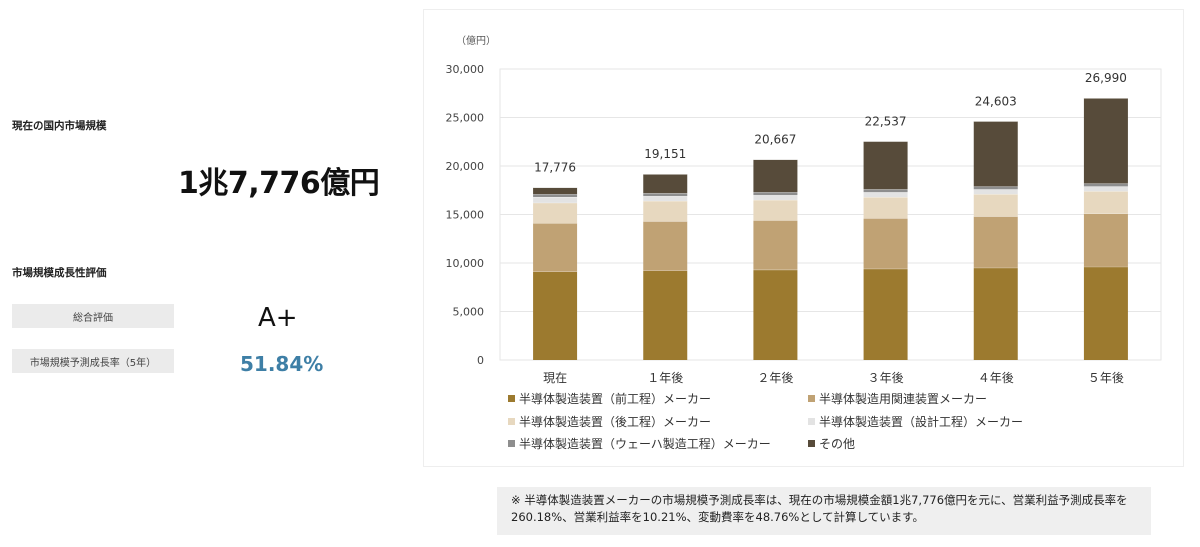 The height and width of the screenshot is (547, 1200). Describe the element at coordinates (93, 361) in the screenshot. I see `growth-rate-label: 市場規模予測成長率（5年）` at that location.